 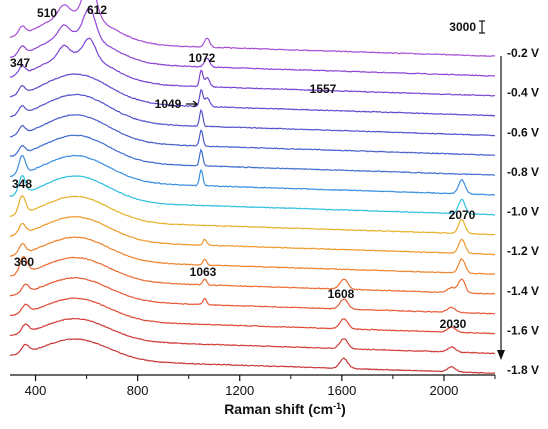 What do you see at coordinates (523, 132) in the screenshot?
I see `potential-label-4: -0.6 V` at bounding box center [523, 132].